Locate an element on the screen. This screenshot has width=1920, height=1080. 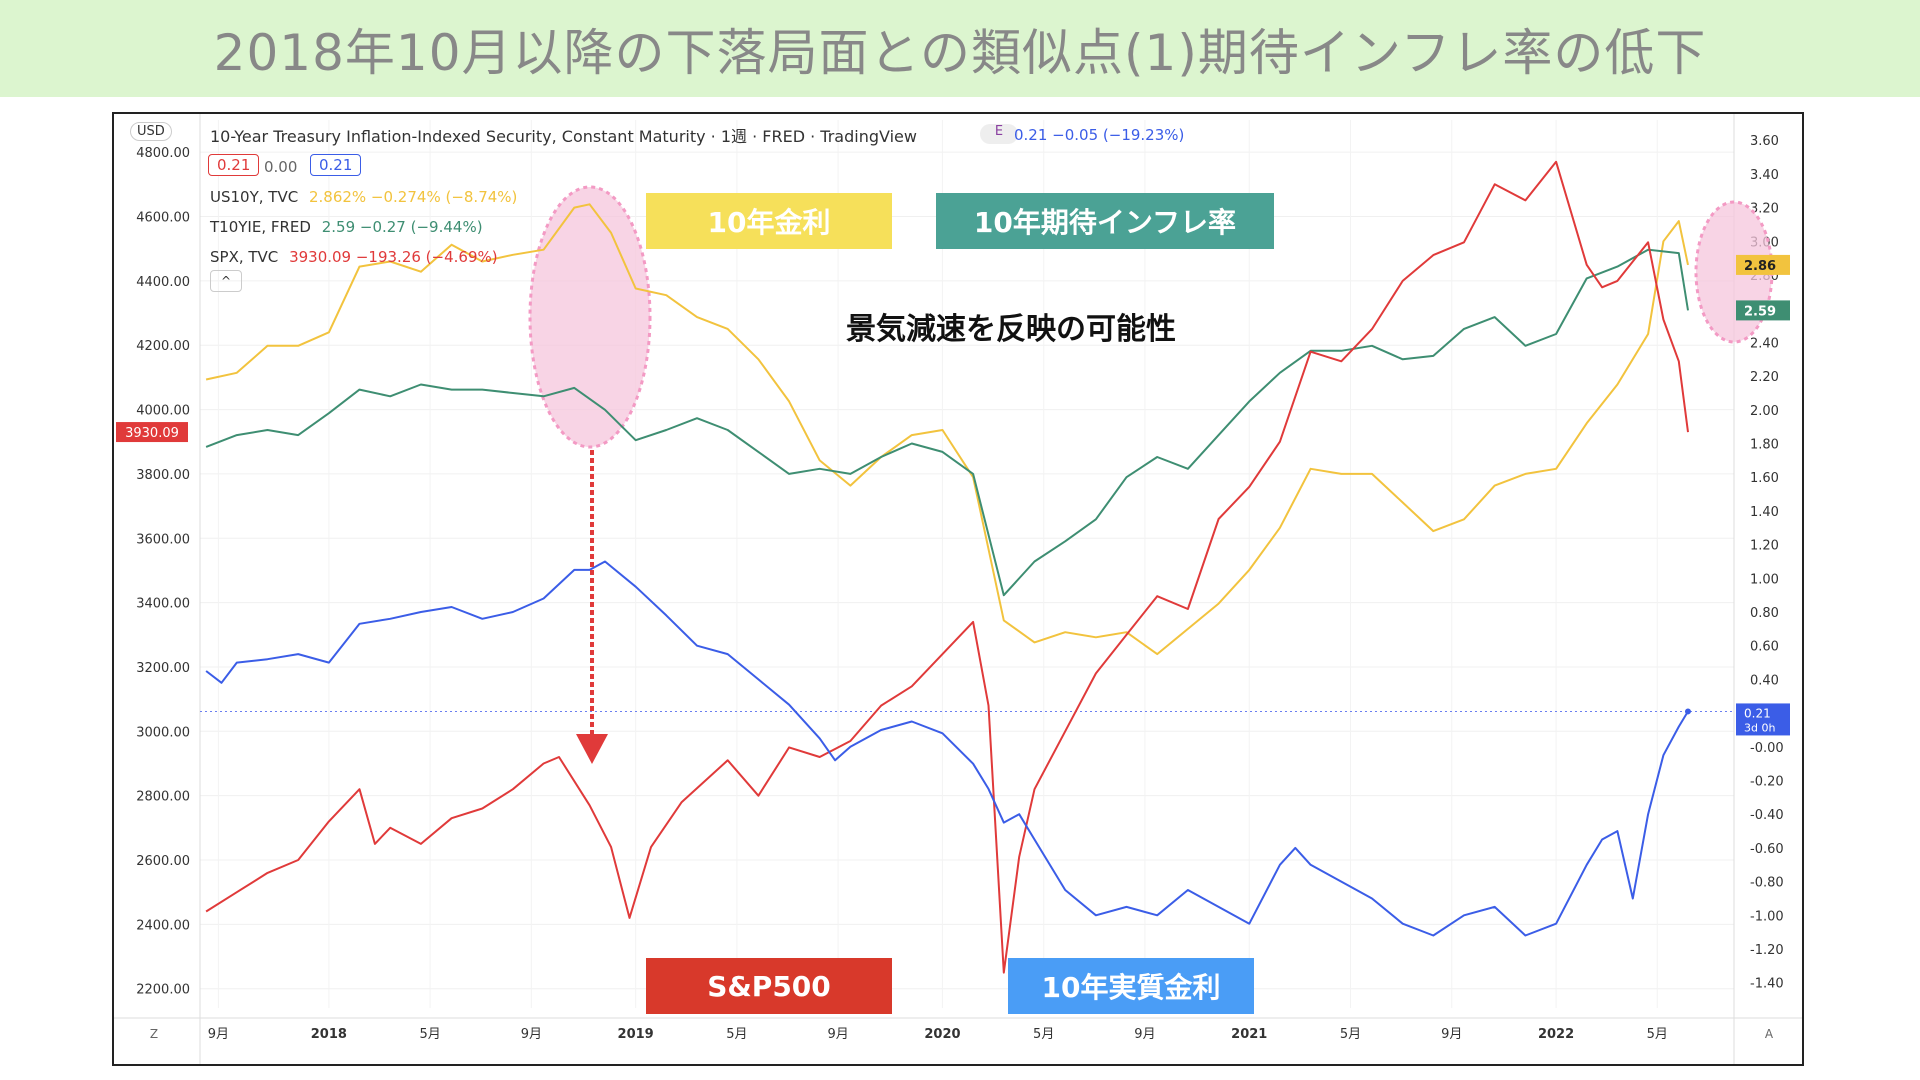
left-axis-tick: 3800.00 is located at coordinates (163, 475).